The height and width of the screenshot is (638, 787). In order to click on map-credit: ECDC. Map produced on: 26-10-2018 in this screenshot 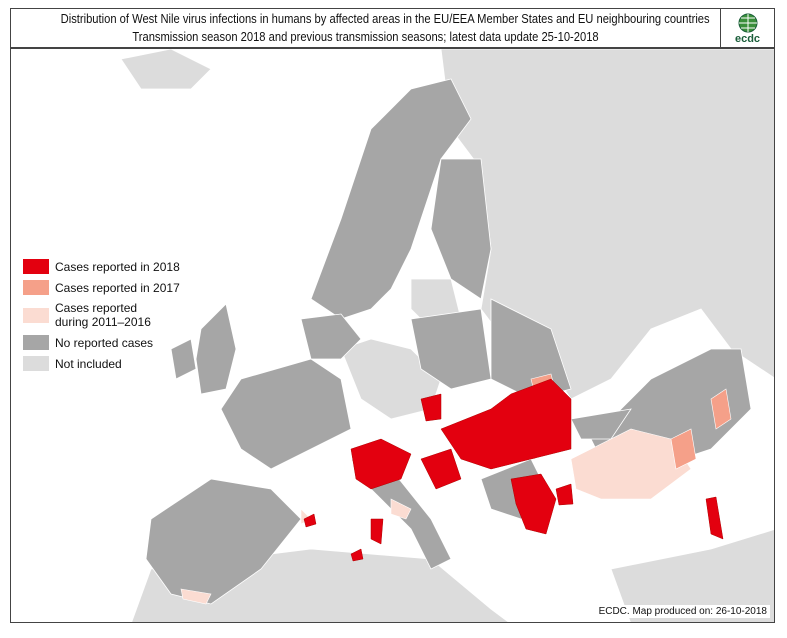, I will do `click(682, 611)`.